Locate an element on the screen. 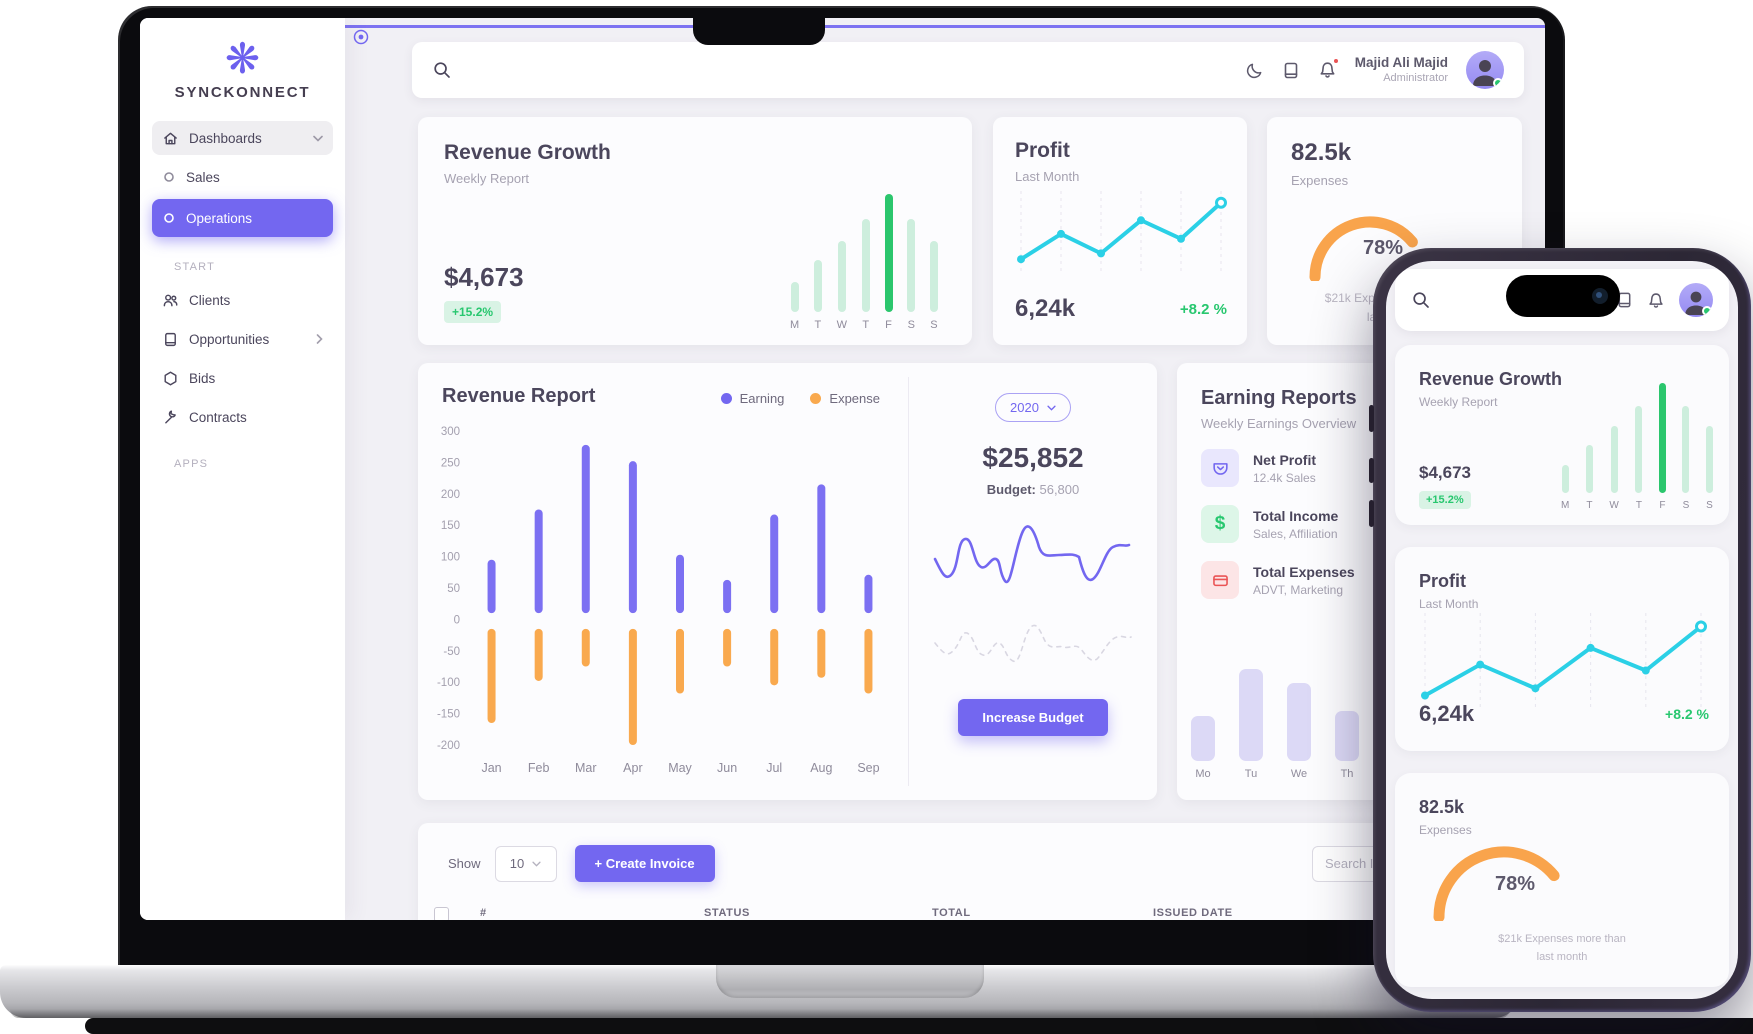  svg-text: Mar is located at coordinates (586, 768).